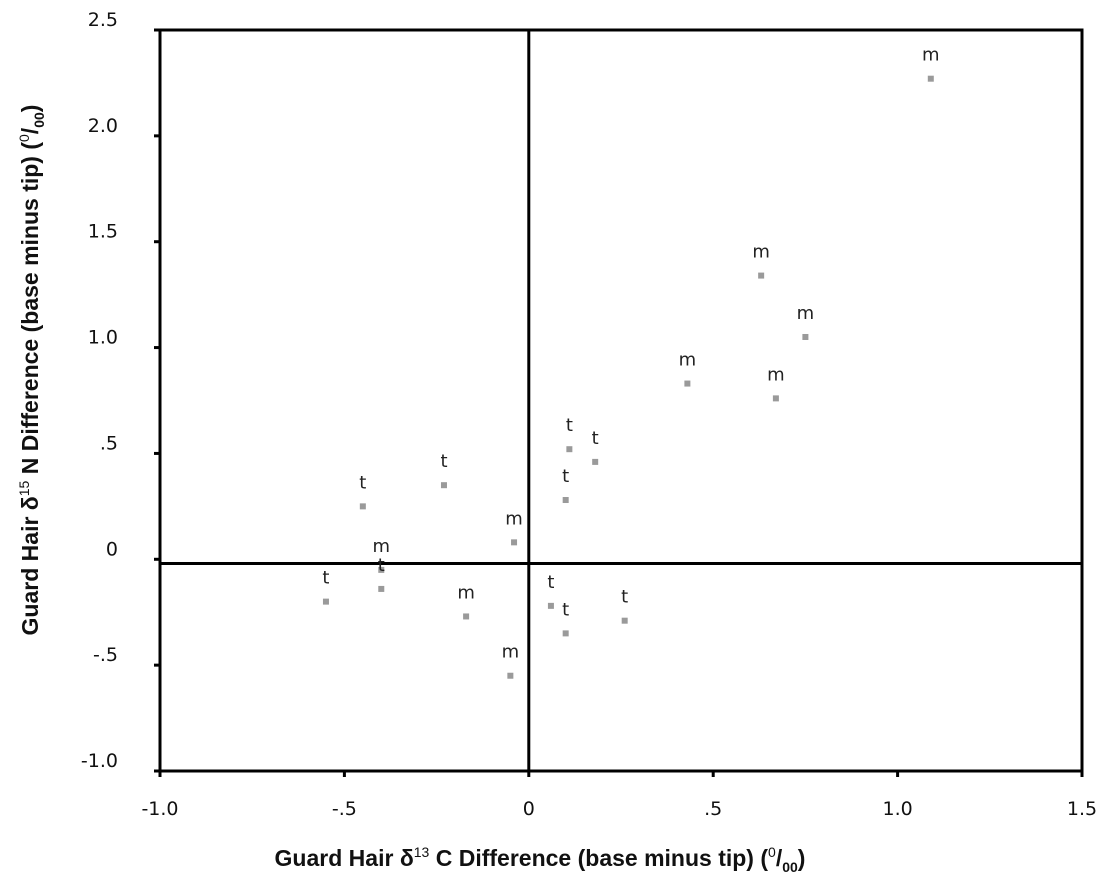  Describe the element at coordinates (713, 809) in the screenshot. I see `x-tick-label: .5` at that location.